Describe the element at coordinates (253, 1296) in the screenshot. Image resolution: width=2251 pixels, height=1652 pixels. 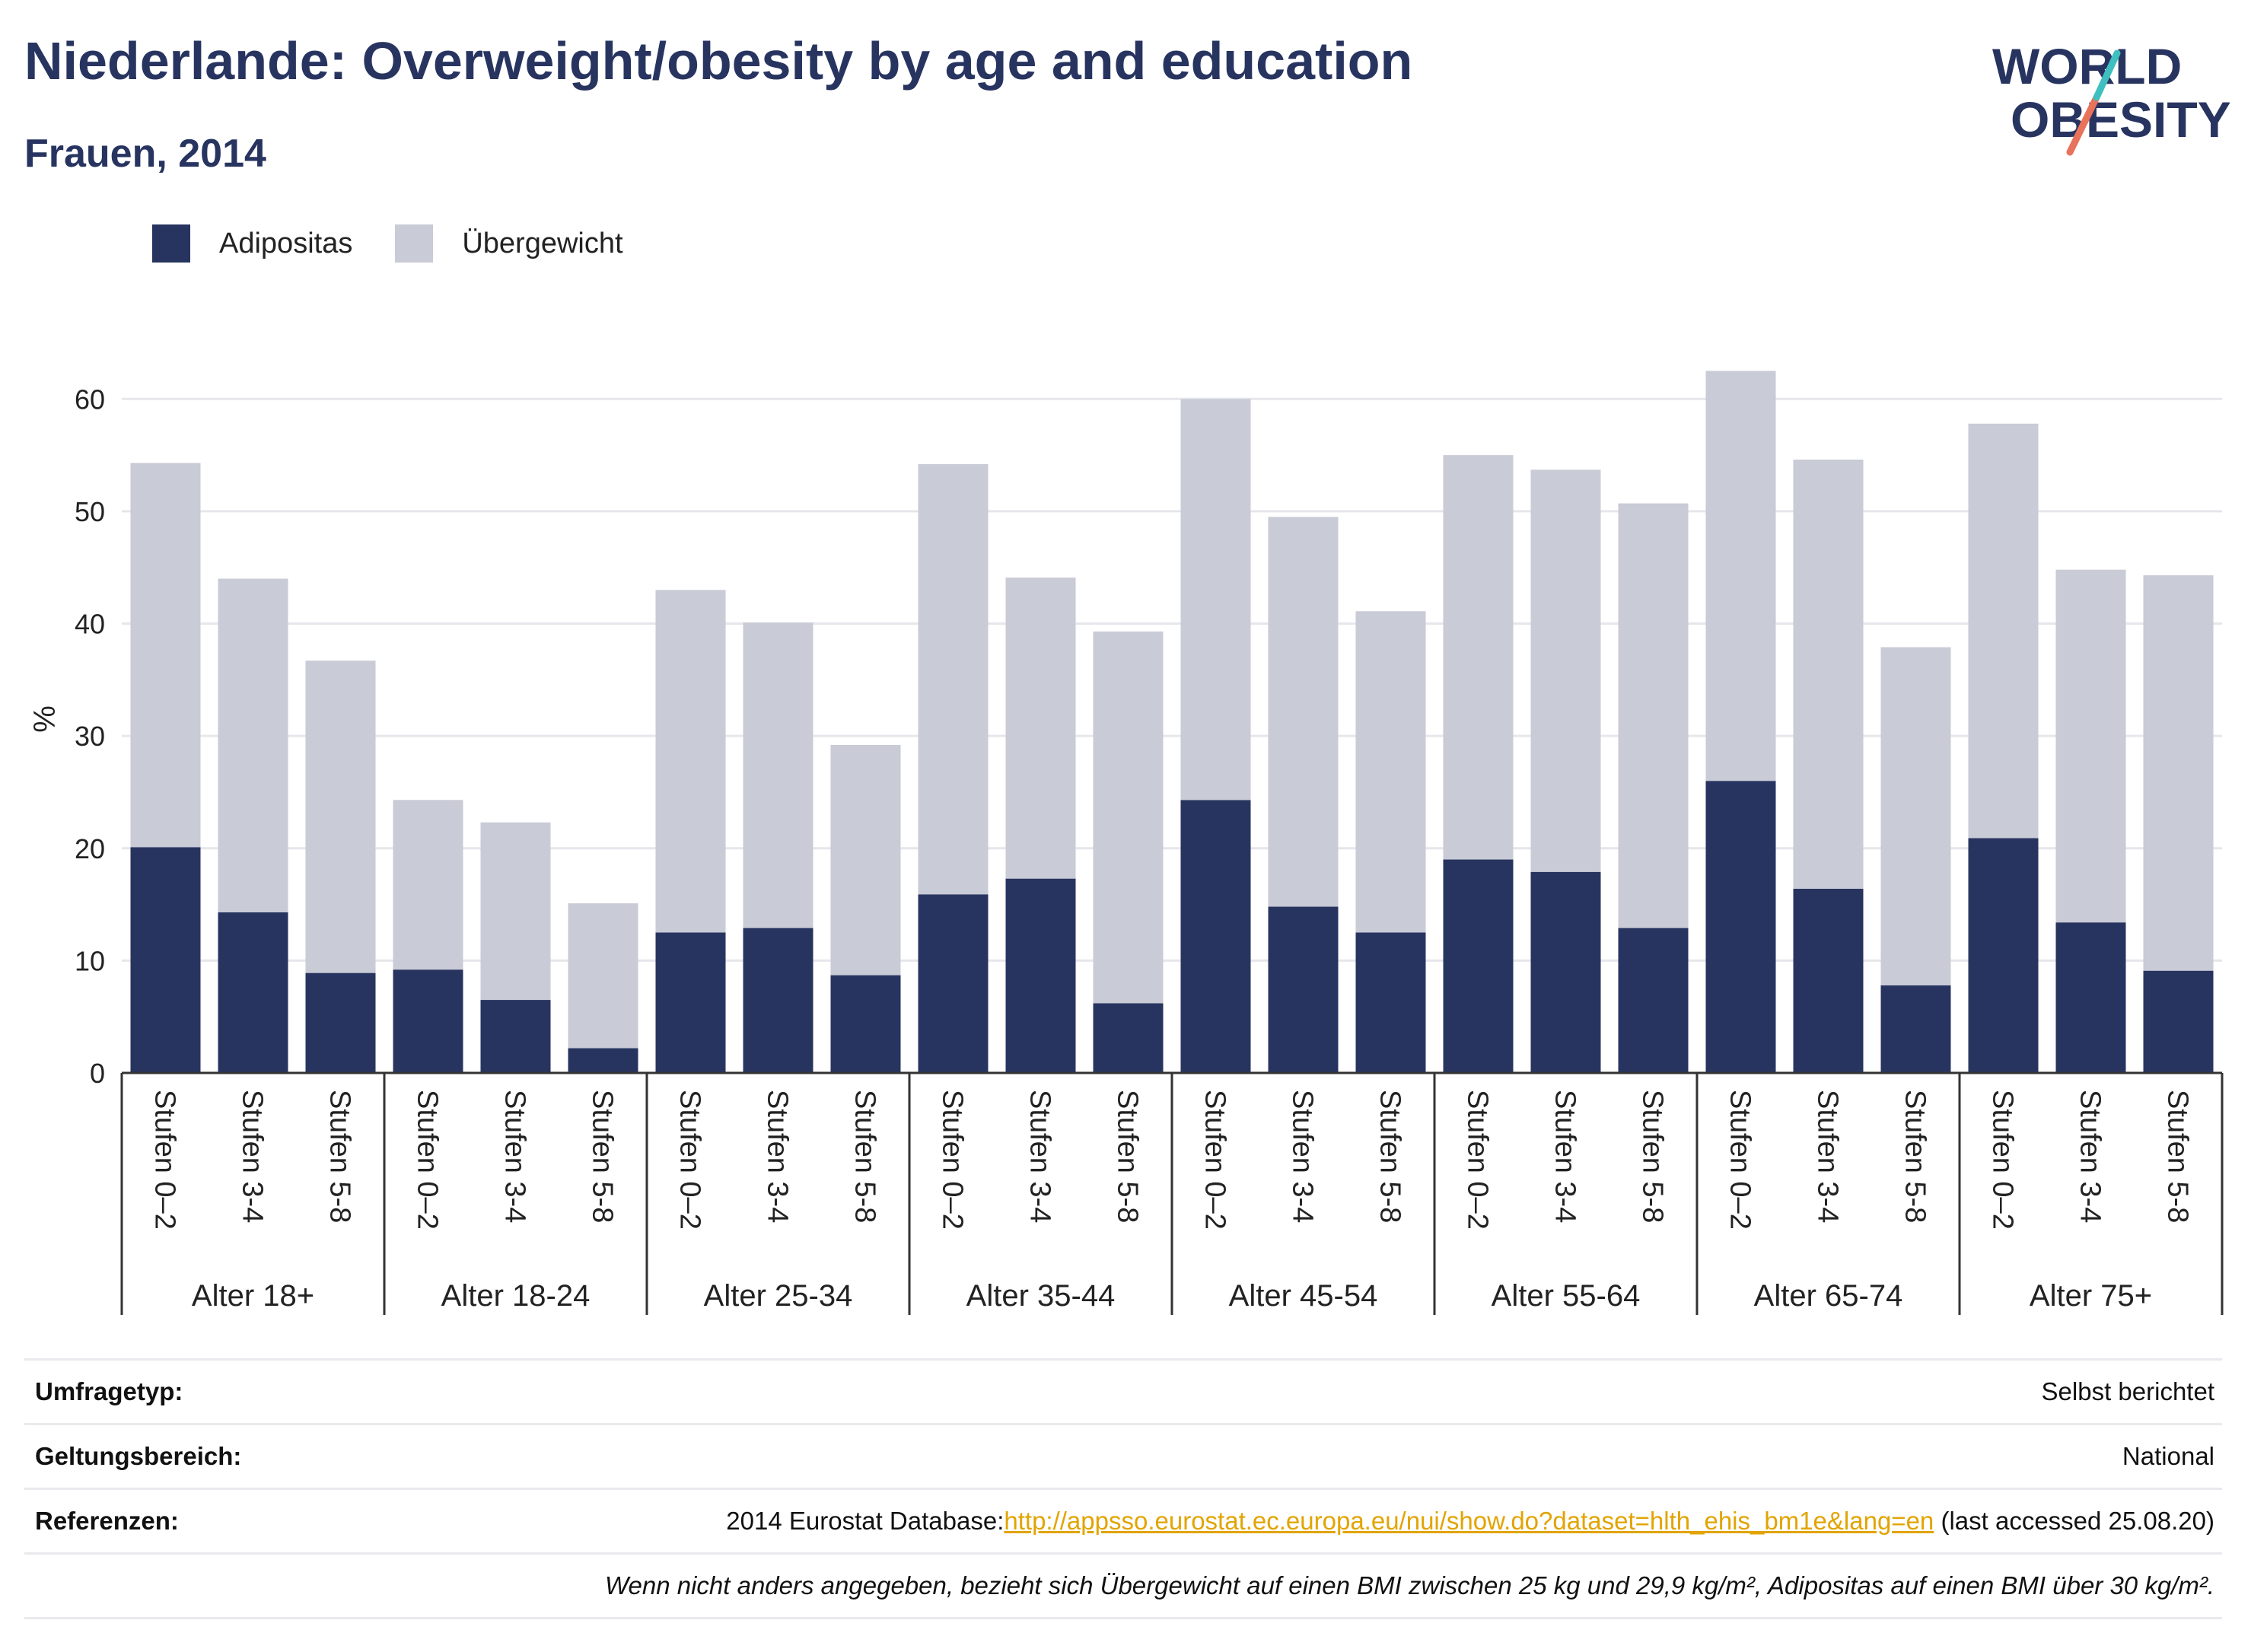
I see `group-label-0: Alter 18+` at that location.